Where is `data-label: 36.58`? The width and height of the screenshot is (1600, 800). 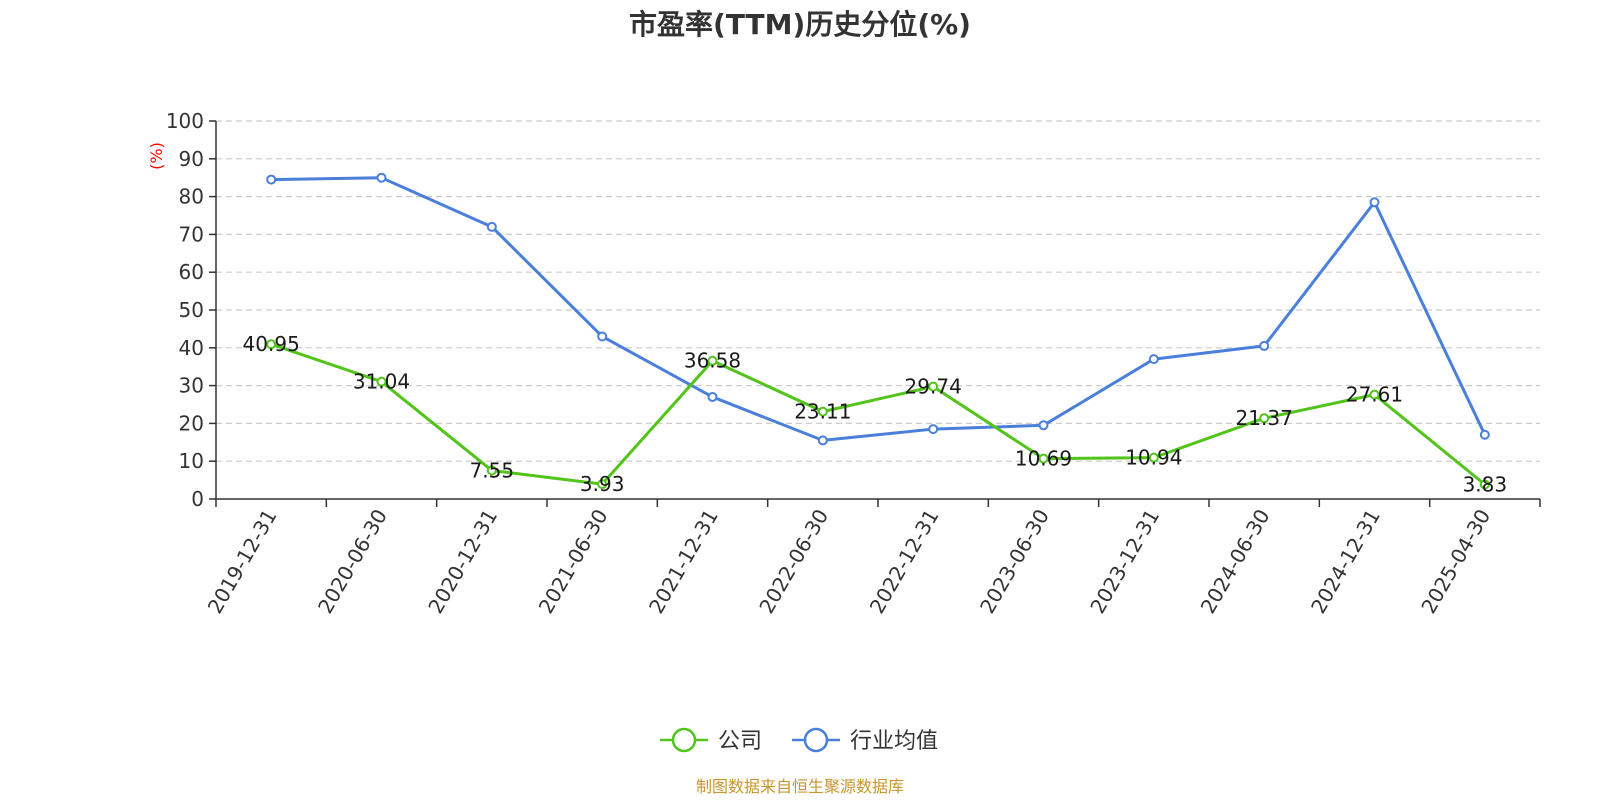
data-label: 36.58 is located at coordinates (712, 361).